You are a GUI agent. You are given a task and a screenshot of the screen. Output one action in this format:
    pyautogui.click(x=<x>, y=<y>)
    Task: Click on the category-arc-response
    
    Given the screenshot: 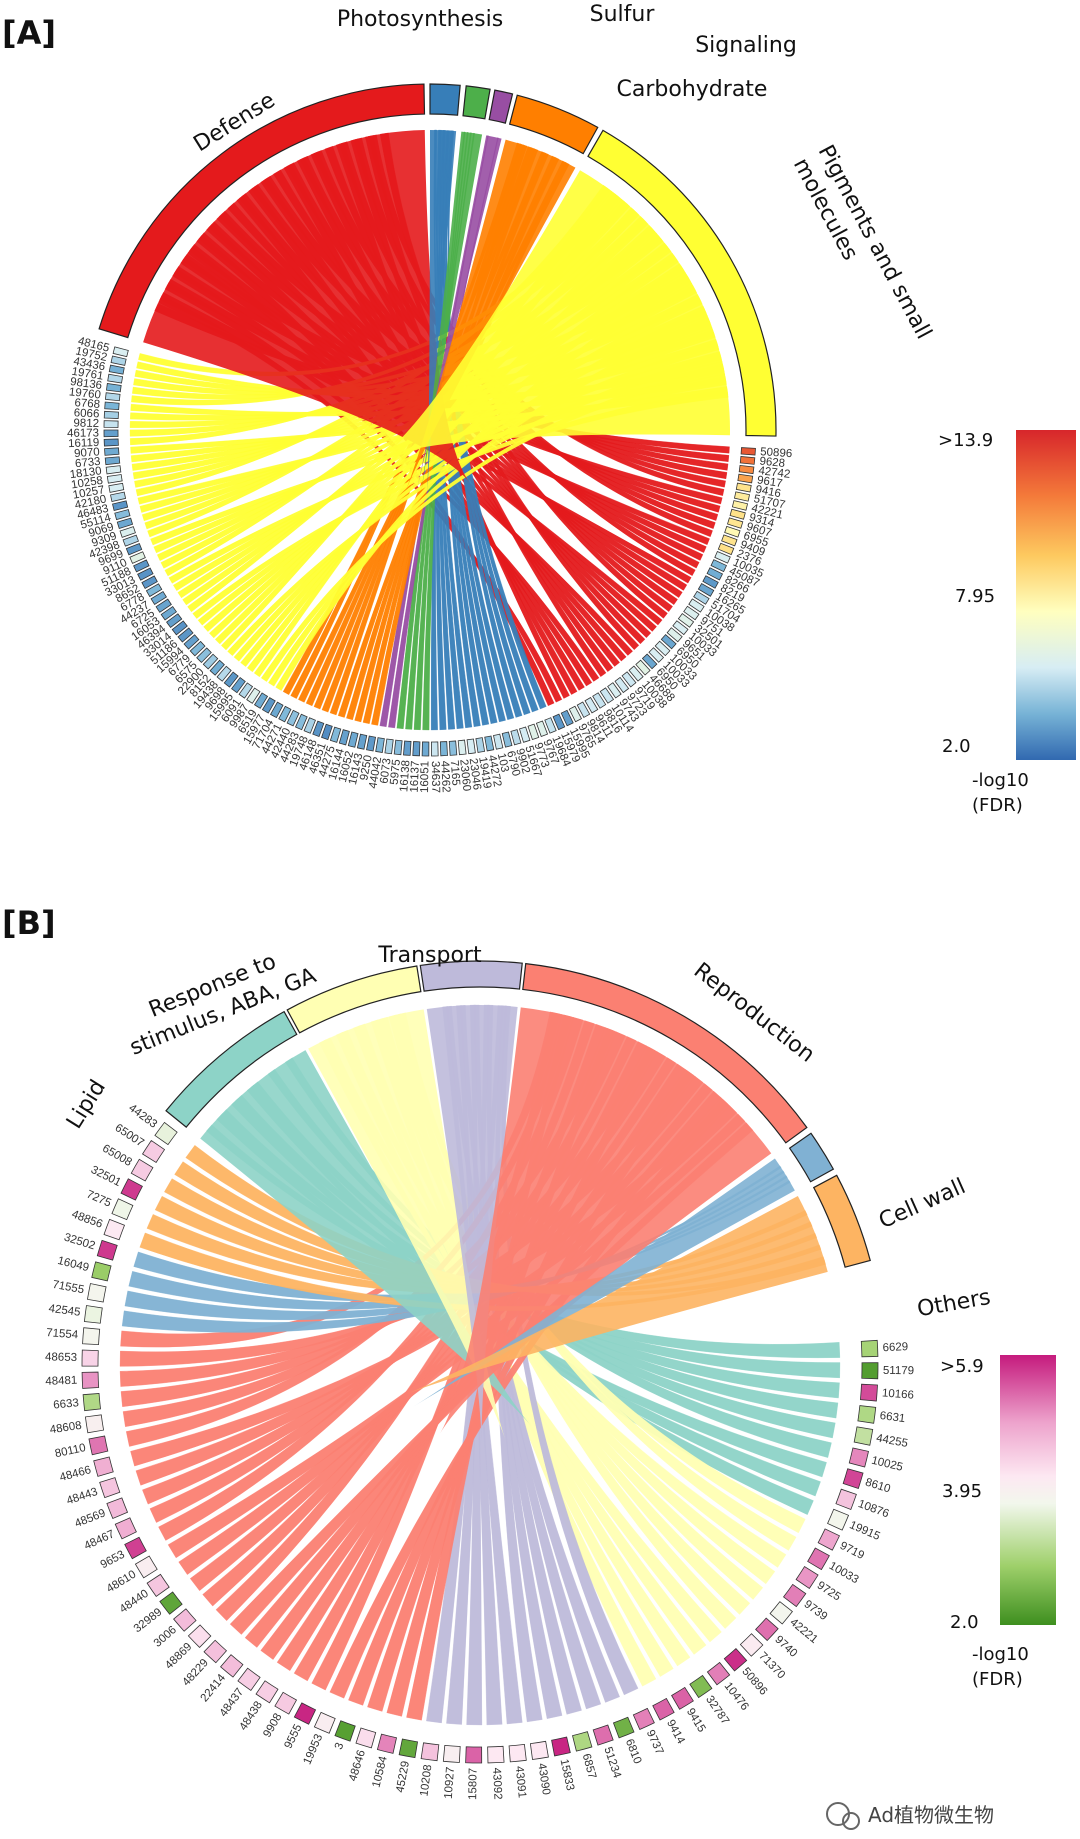 What is the action you would take?
    pyautogui.click(x=354, y=999)
    